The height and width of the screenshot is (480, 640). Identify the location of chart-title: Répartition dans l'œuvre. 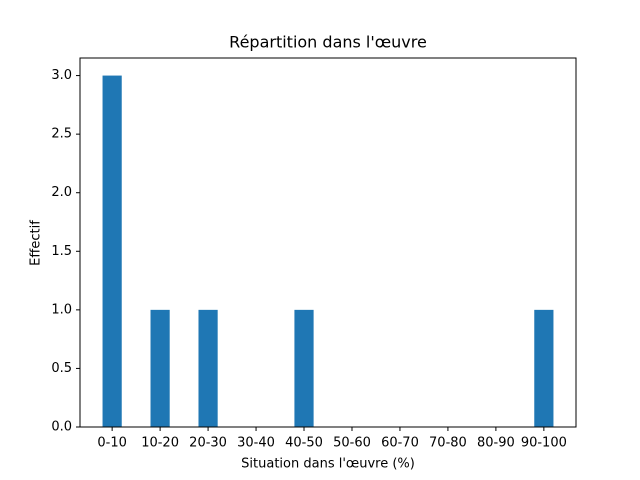
(328, 42).